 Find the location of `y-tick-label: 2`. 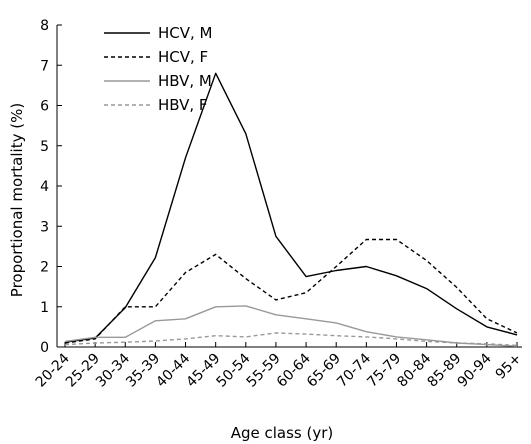

y-tick-label: 2 is located at coordinates (44, 268).